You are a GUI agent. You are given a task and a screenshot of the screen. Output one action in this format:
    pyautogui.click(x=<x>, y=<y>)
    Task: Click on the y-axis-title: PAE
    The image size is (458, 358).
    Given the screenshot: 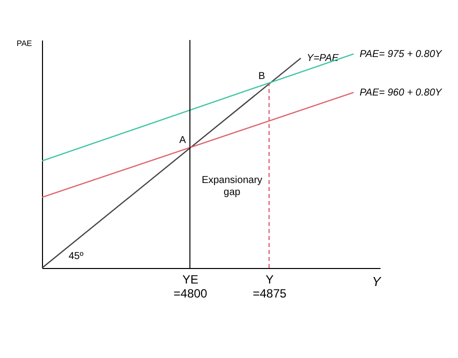 What is the action you would take?
    pyautogui.click(x=24, y=43)
    